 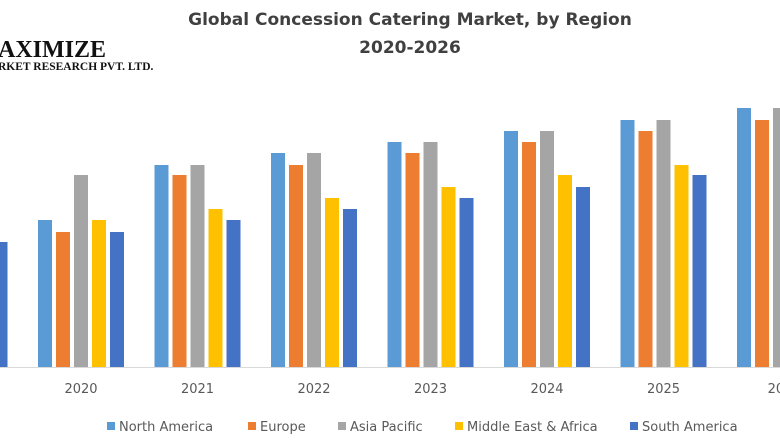 What do you see at coordinates (283, 427) in the screenshot?
I see `legend-label: Europe` at bounding box center [283, 427].